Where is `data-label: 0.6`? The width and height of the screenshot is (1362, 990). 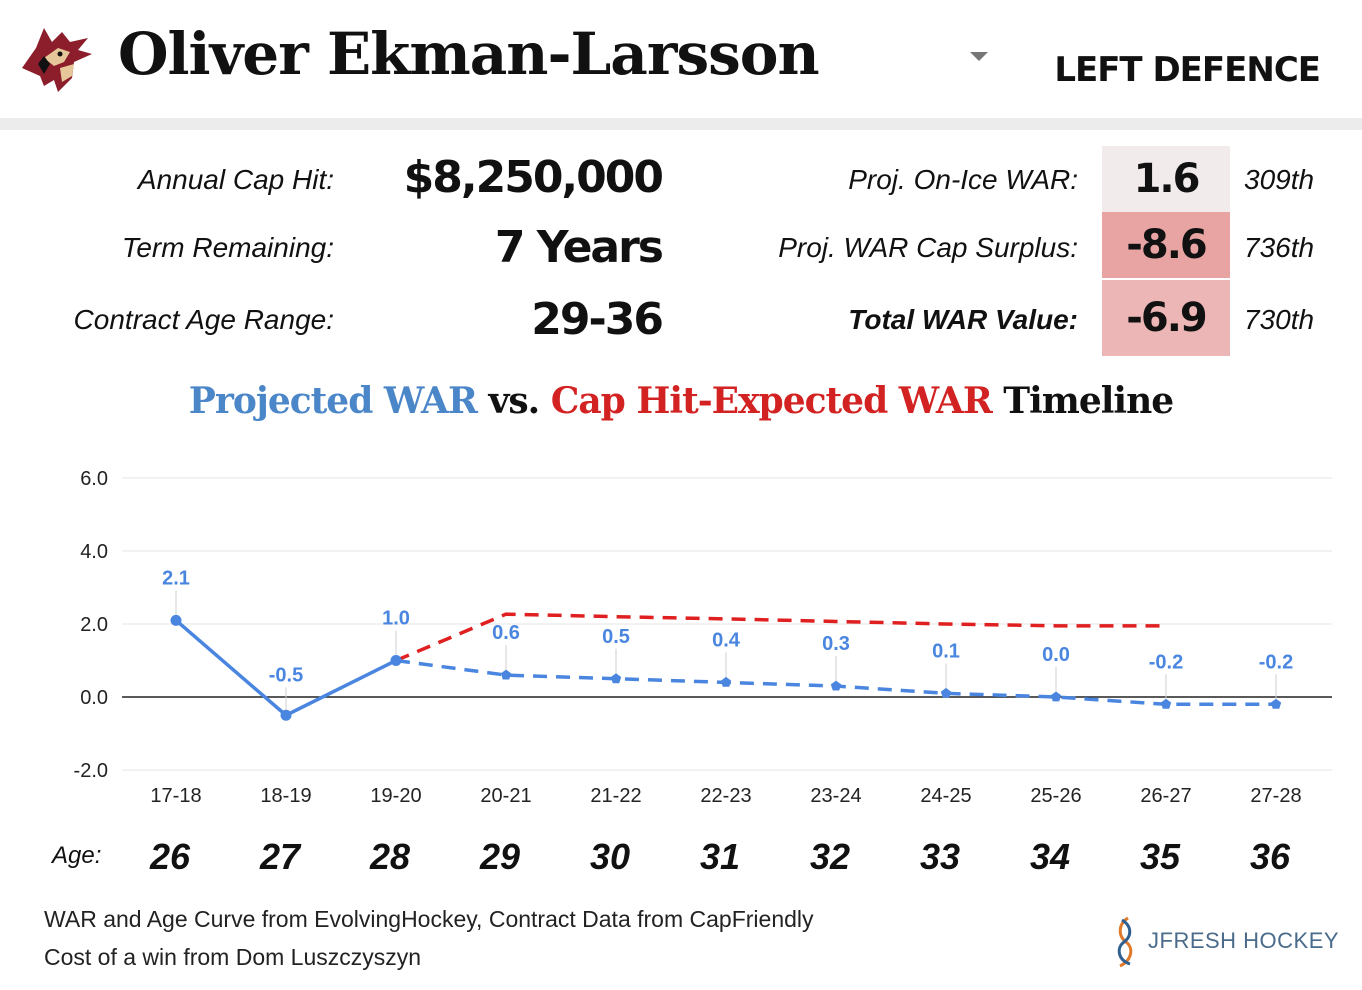
data-label: 0.6 is located at coordinates (506, 633).